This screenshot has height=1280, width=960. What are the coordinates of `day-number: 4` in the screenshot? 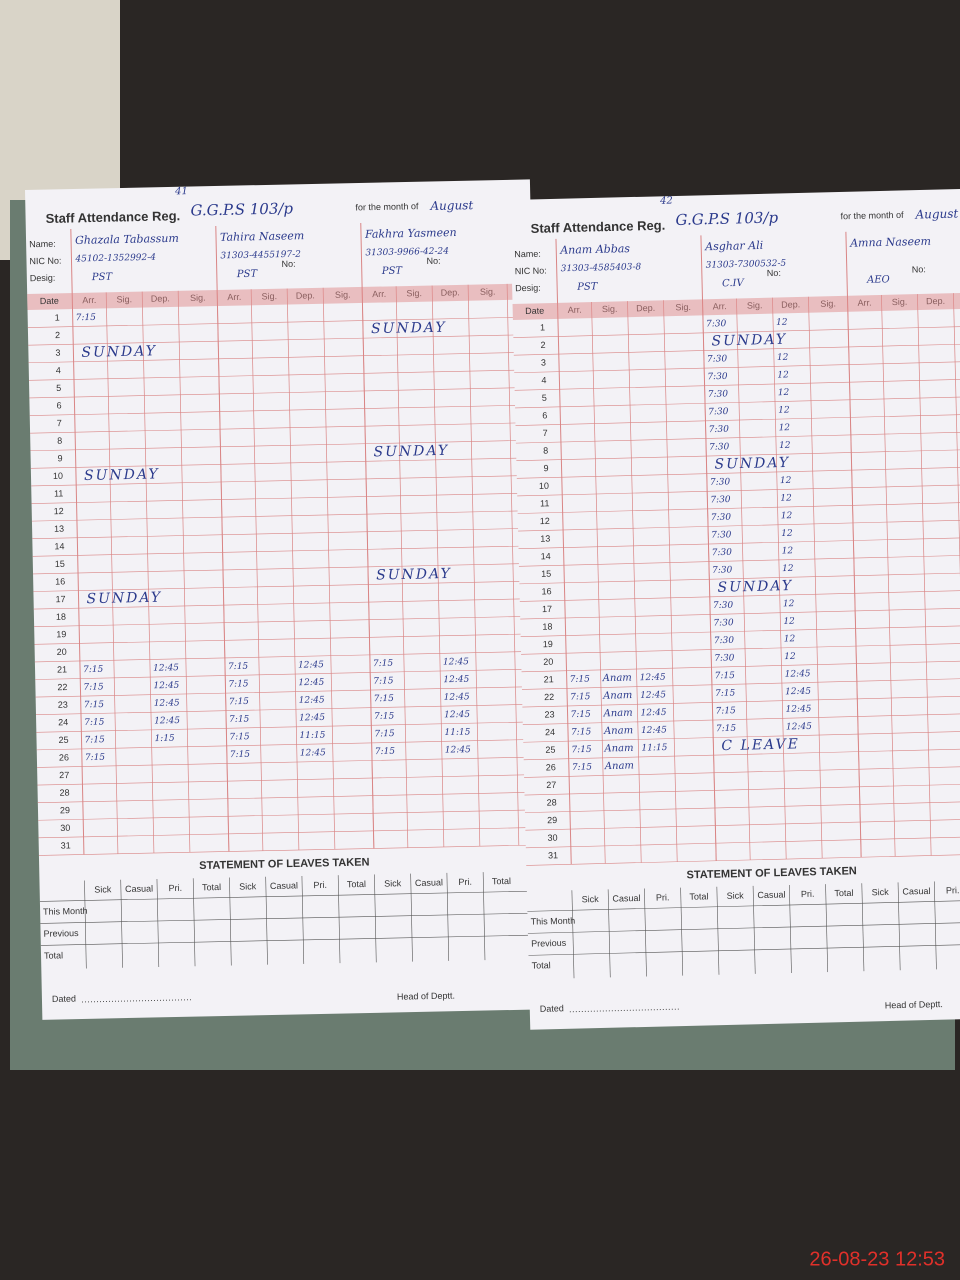 It's located at (58, 370).